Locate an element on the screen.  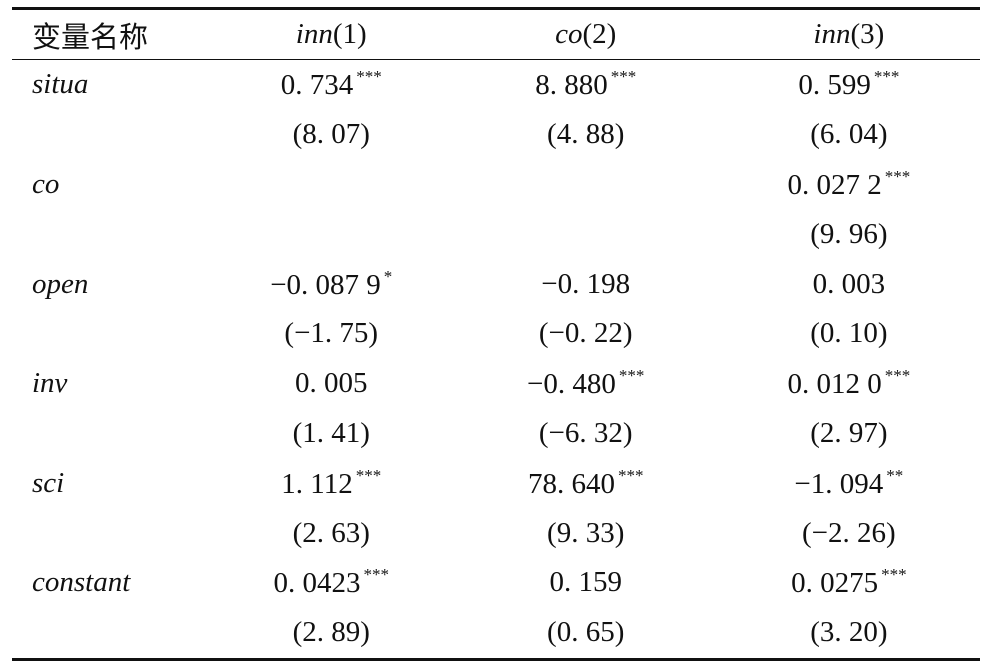
t-row: (8. 07) (4. 88) (6. 04) is located at coordinates (496, 135).